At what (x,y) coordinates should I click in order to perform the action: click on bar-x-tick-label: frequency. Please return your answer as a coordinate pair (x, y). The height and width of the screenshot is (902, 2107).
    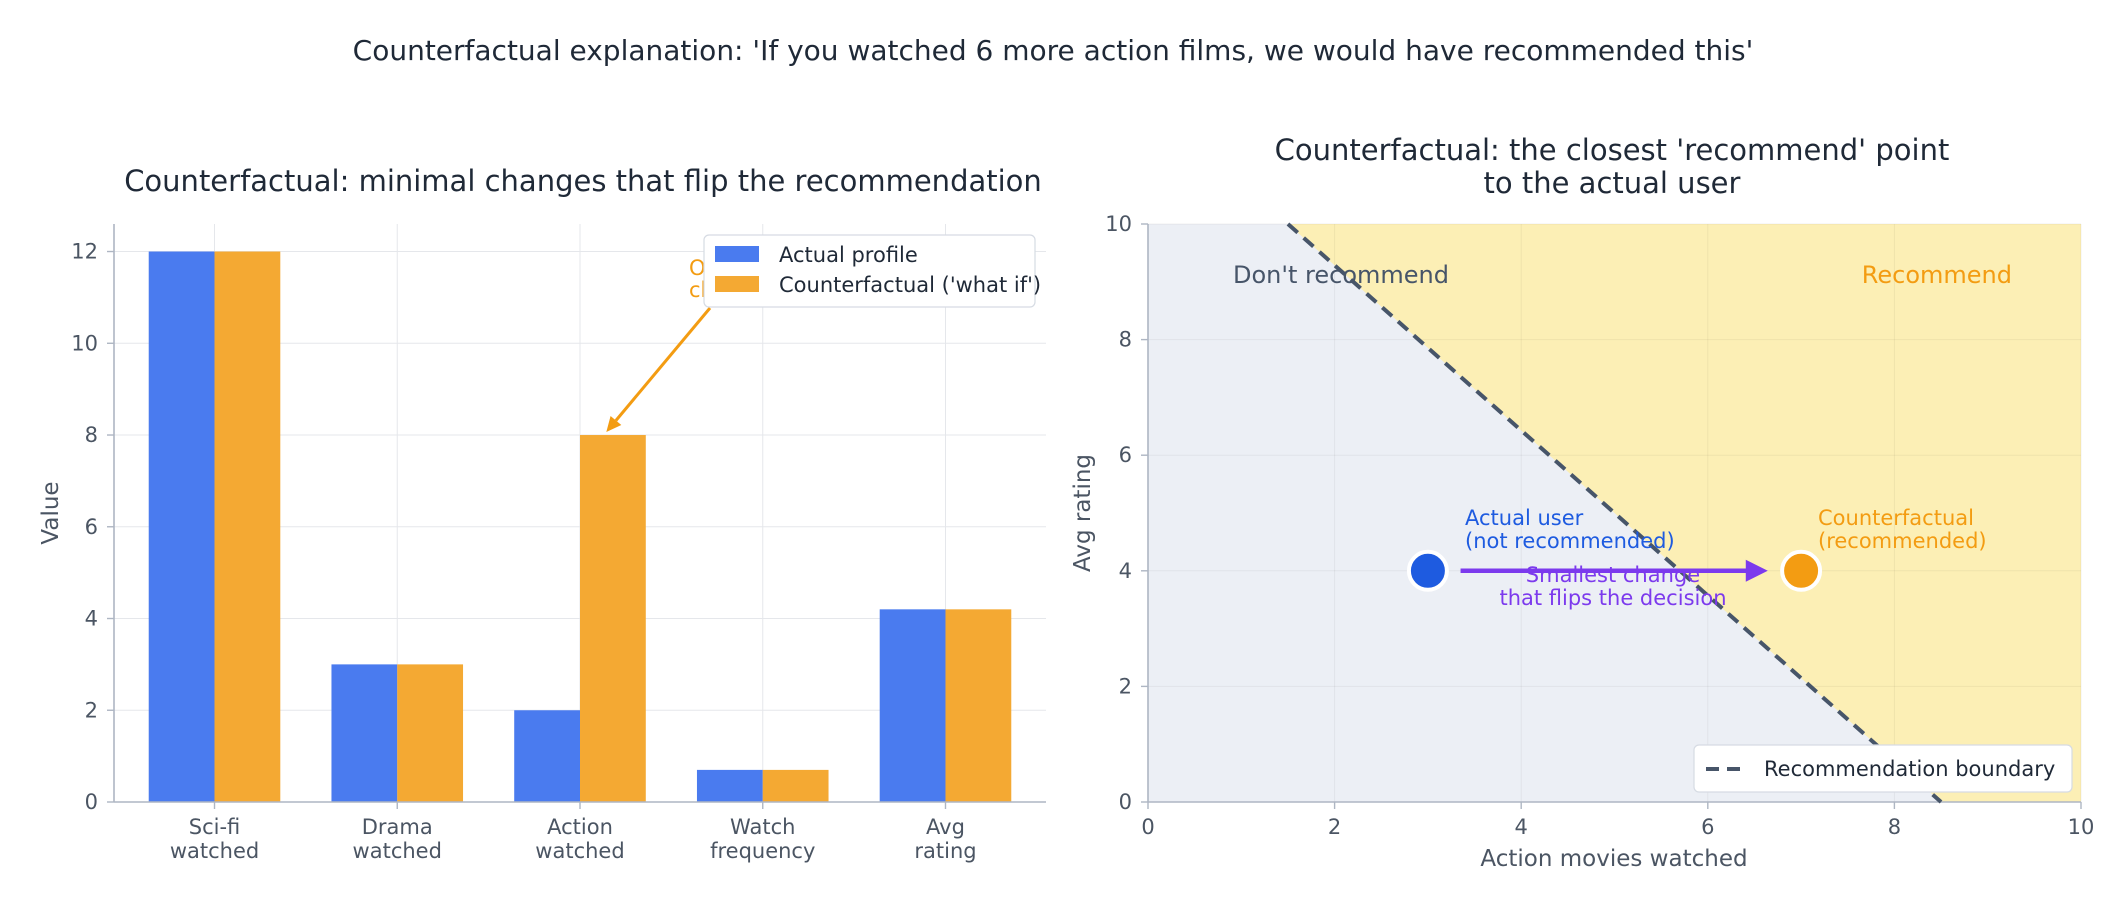
    Looking at the image, I should click on (762, 851).